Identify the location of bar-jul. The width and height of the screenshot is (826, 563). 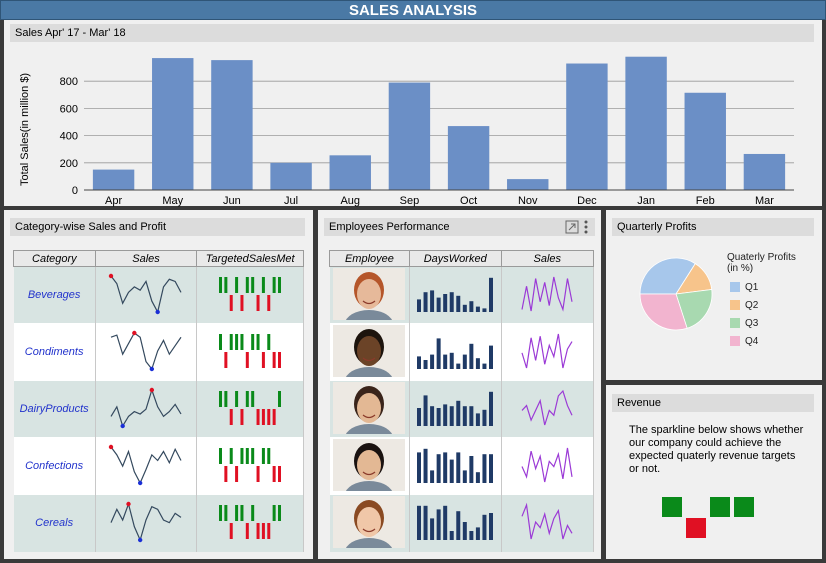
(291, 176).